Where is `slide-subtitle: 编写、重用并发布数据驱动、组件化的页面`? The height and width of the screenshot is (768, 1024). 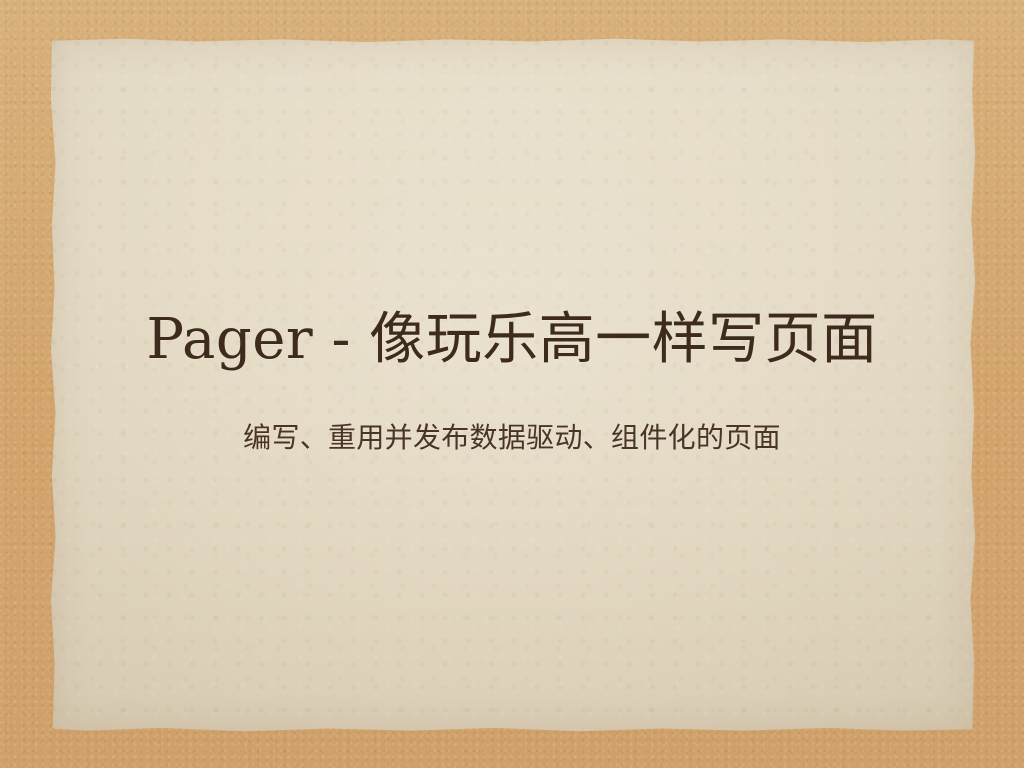 slide-subtitle: 编写、重用并发布数据驱动、组件化的页面 is located at coordinates (512, 437).